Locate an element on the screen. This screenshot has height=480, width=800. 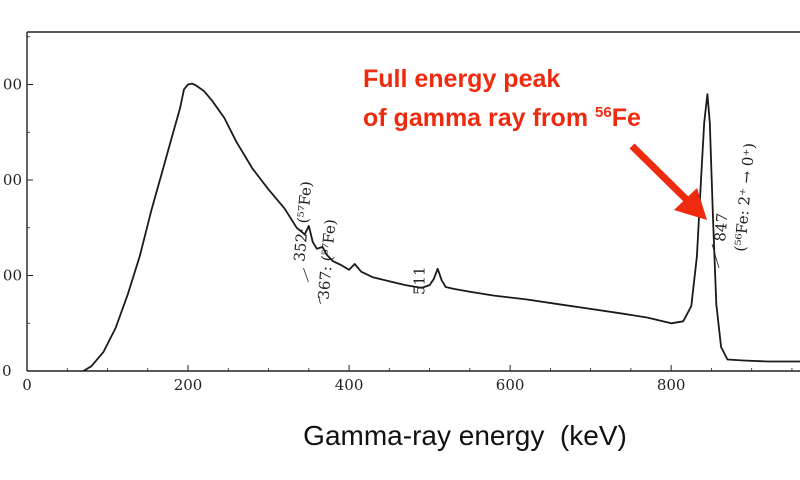
peak-label-352: 352: (⁵⁷Fe) is located at coordinates (302, 221).